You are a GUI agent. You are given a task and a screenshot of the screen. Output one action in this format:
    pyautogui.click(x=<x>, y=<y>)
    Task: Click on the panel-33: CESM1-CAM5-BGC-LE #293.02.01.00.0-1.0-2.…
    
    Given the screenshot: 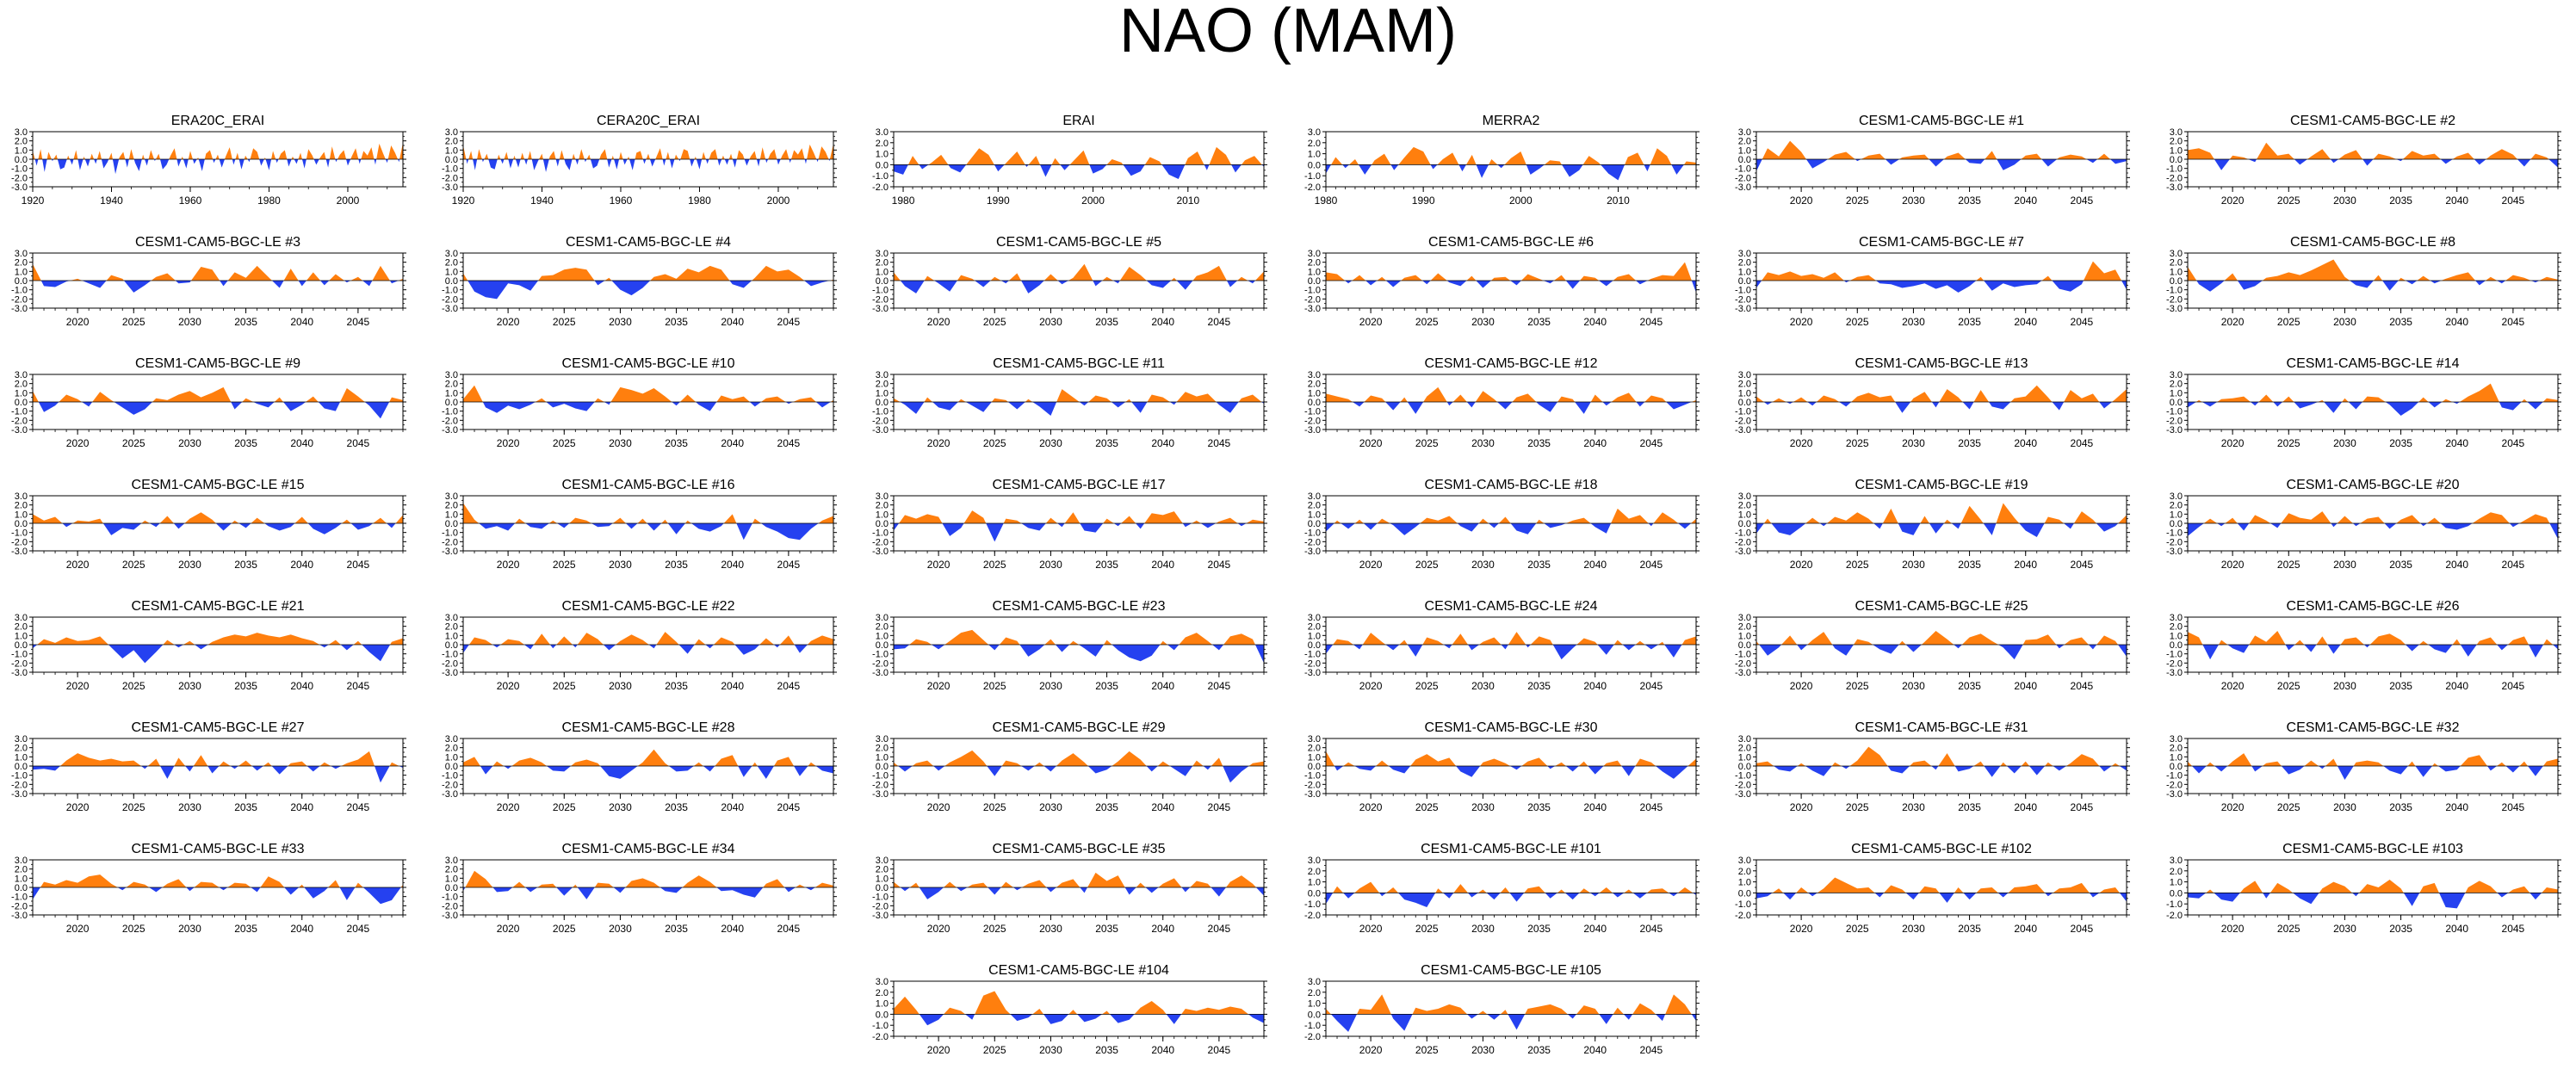 What is the action you would take?
    pyautogui.click(x=1069, y=767)
    